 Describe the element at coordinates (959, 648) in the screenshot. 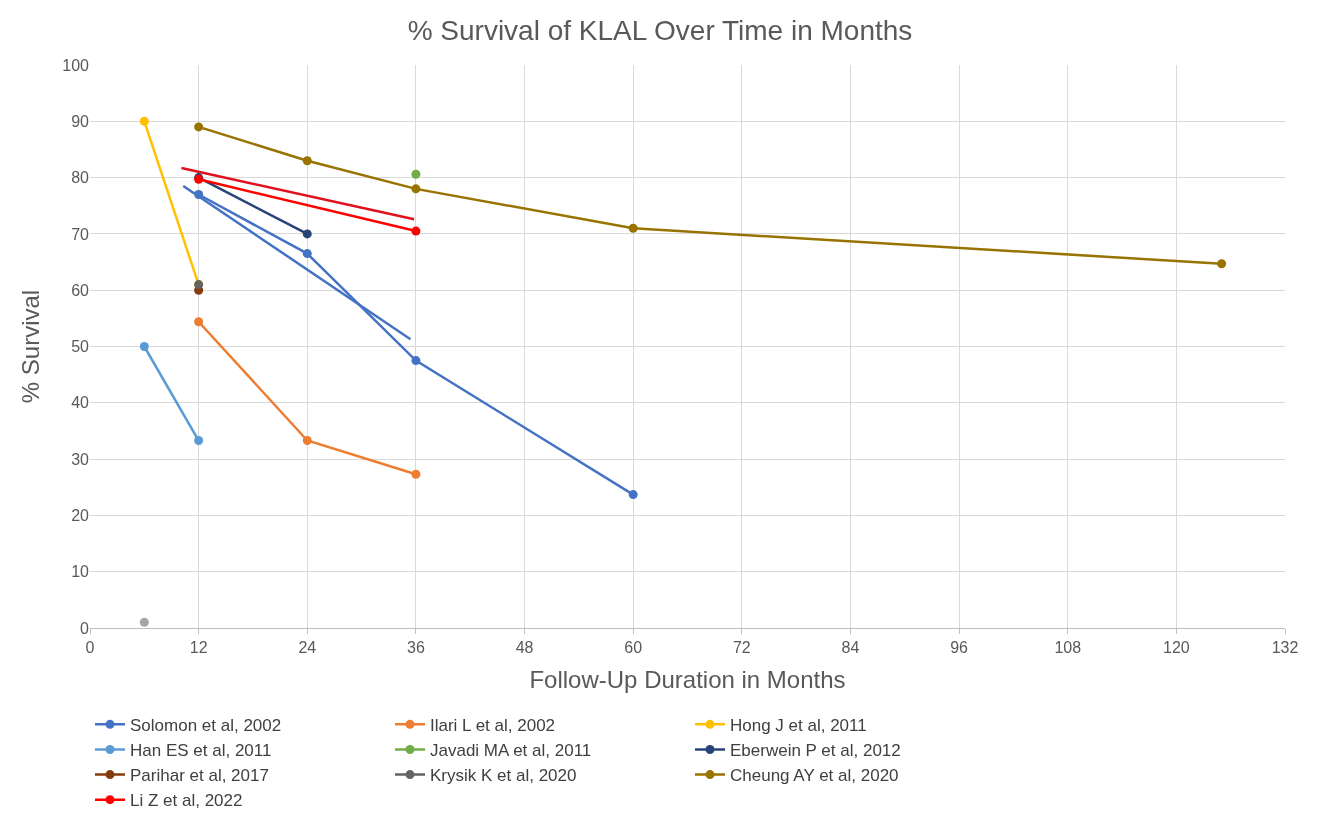

I see `x-tick-label: 96` at that location.